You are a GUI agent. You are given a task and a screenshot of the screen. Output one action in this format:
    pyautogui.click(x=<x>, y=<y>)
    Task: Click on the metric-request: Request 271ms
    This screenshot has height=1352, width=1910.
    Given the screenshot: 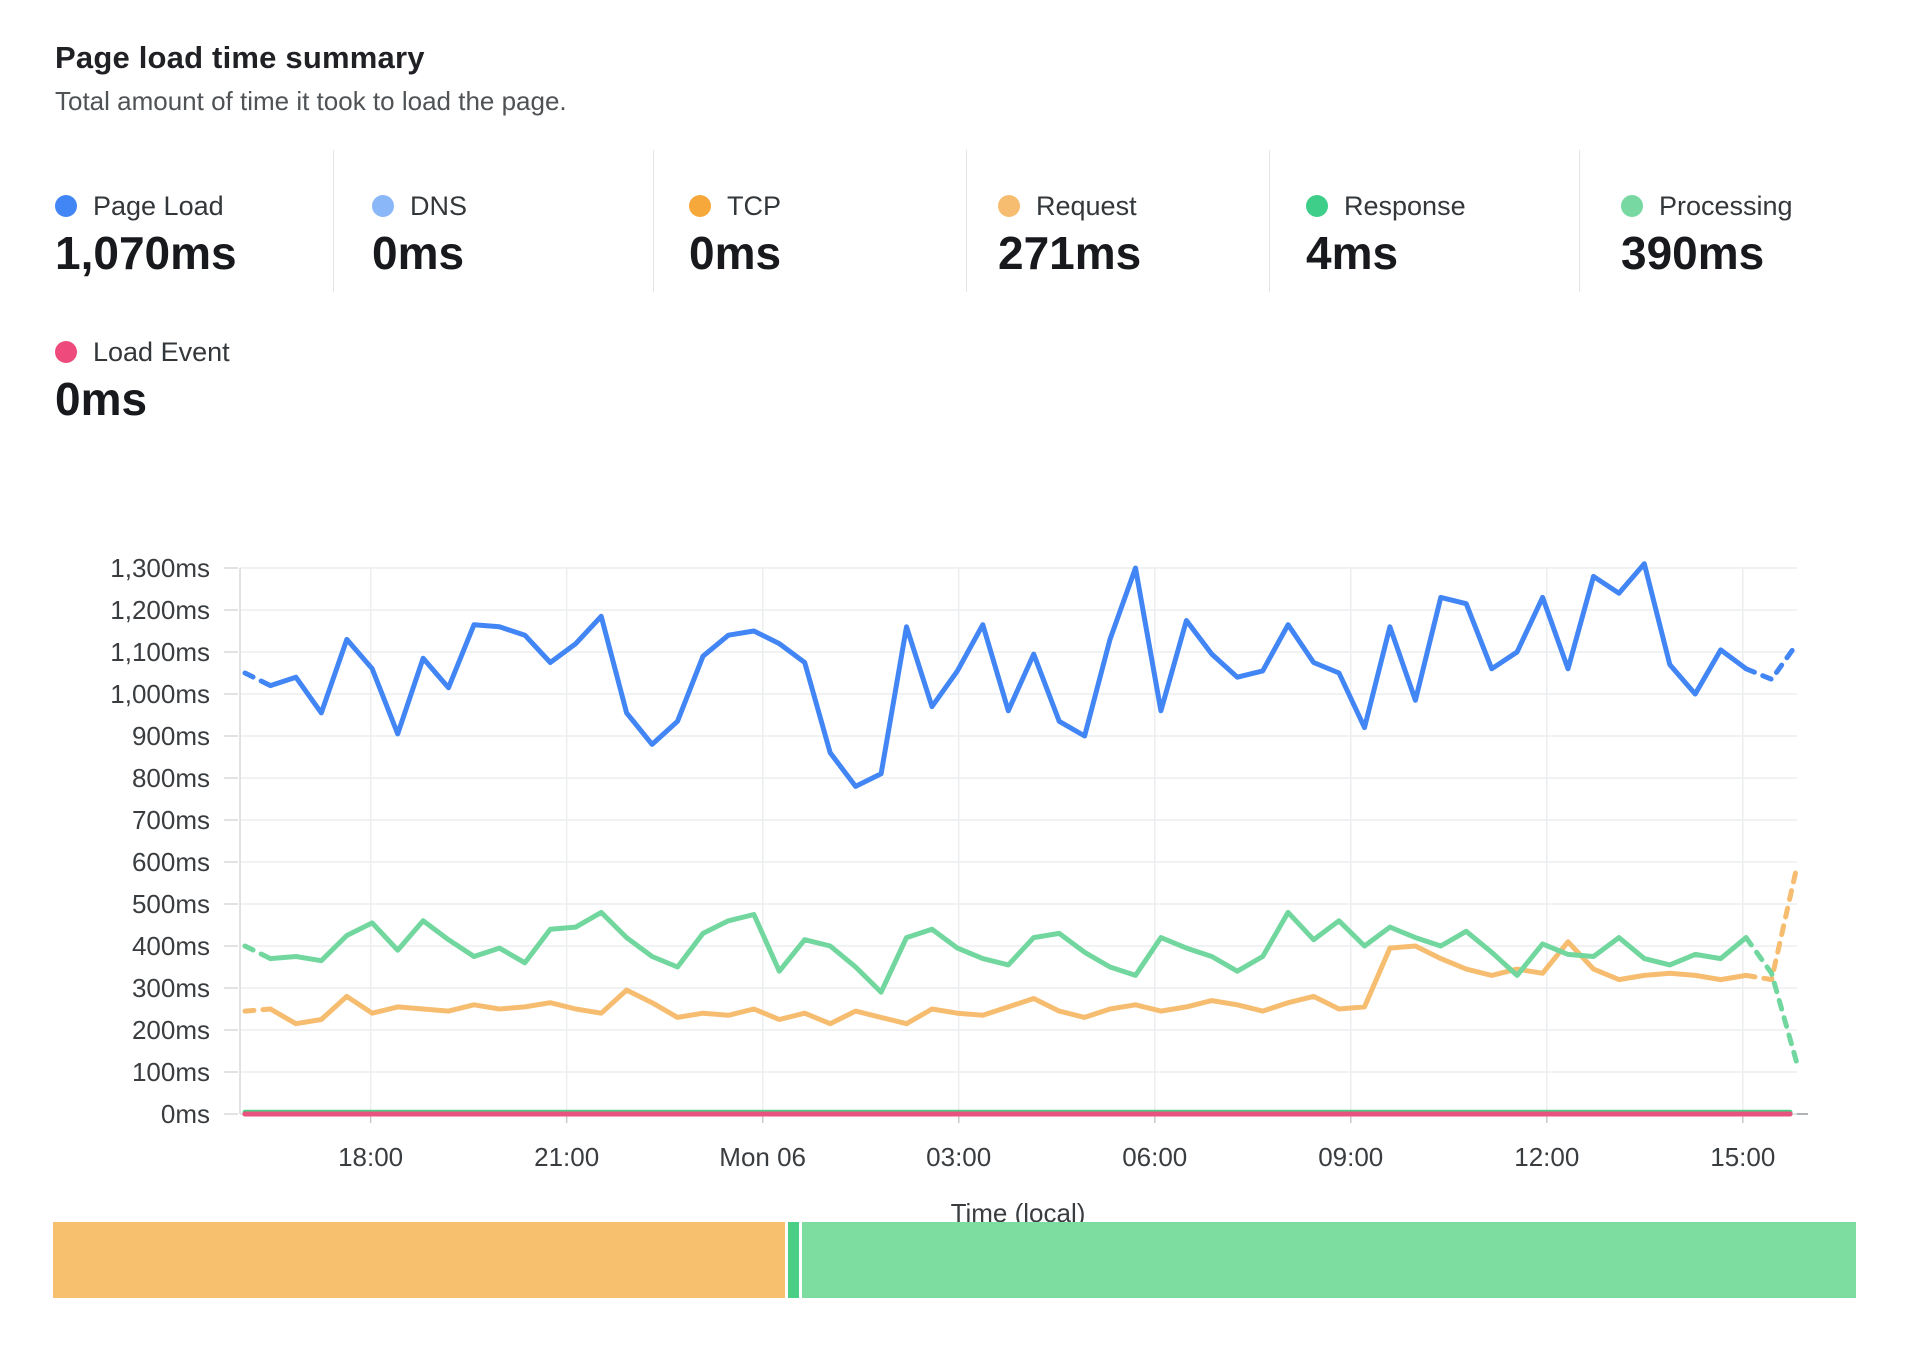 What is the action you would take?
    pyautogui.click(x=1148, y=214)
    